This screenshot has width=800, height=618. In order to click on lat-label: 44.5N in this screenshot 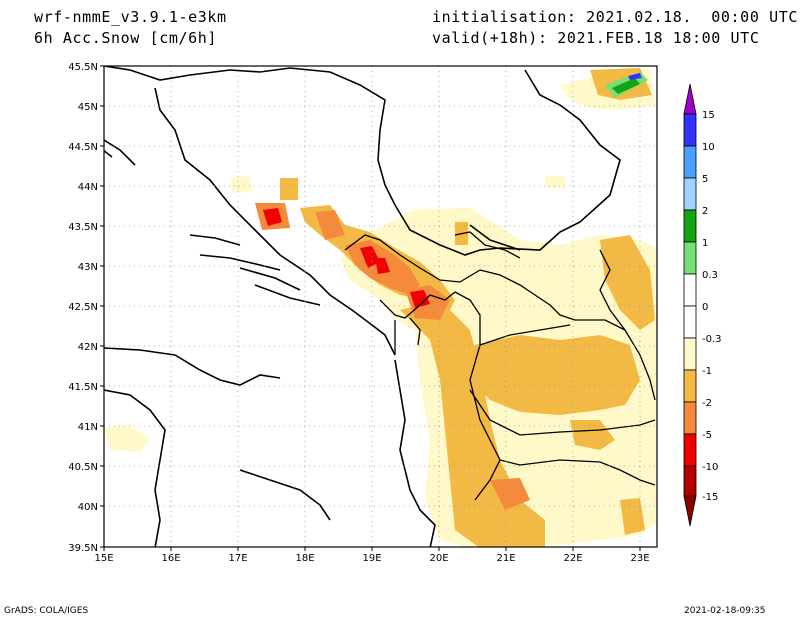, I will do `click(83, 147)`.